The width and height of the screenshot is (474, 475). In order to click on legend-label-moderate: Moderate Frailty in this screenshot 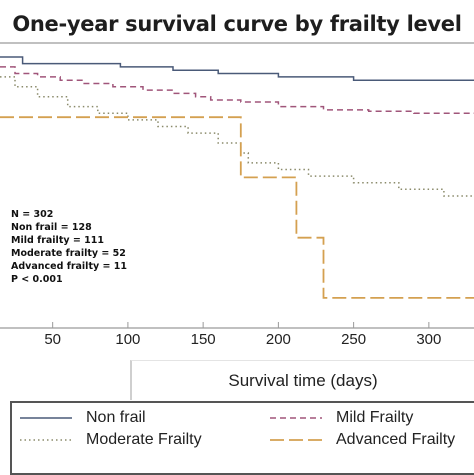, I will do `click(144, 439)`.